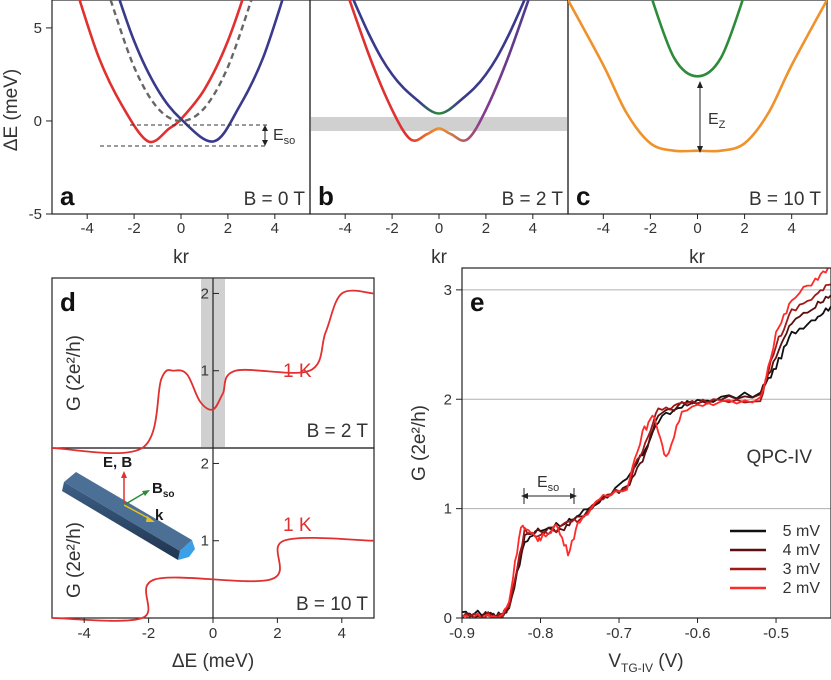  Describe the element at coordinates (146, 493) in the screenshot. I see `bso-arrow-head` at that location.